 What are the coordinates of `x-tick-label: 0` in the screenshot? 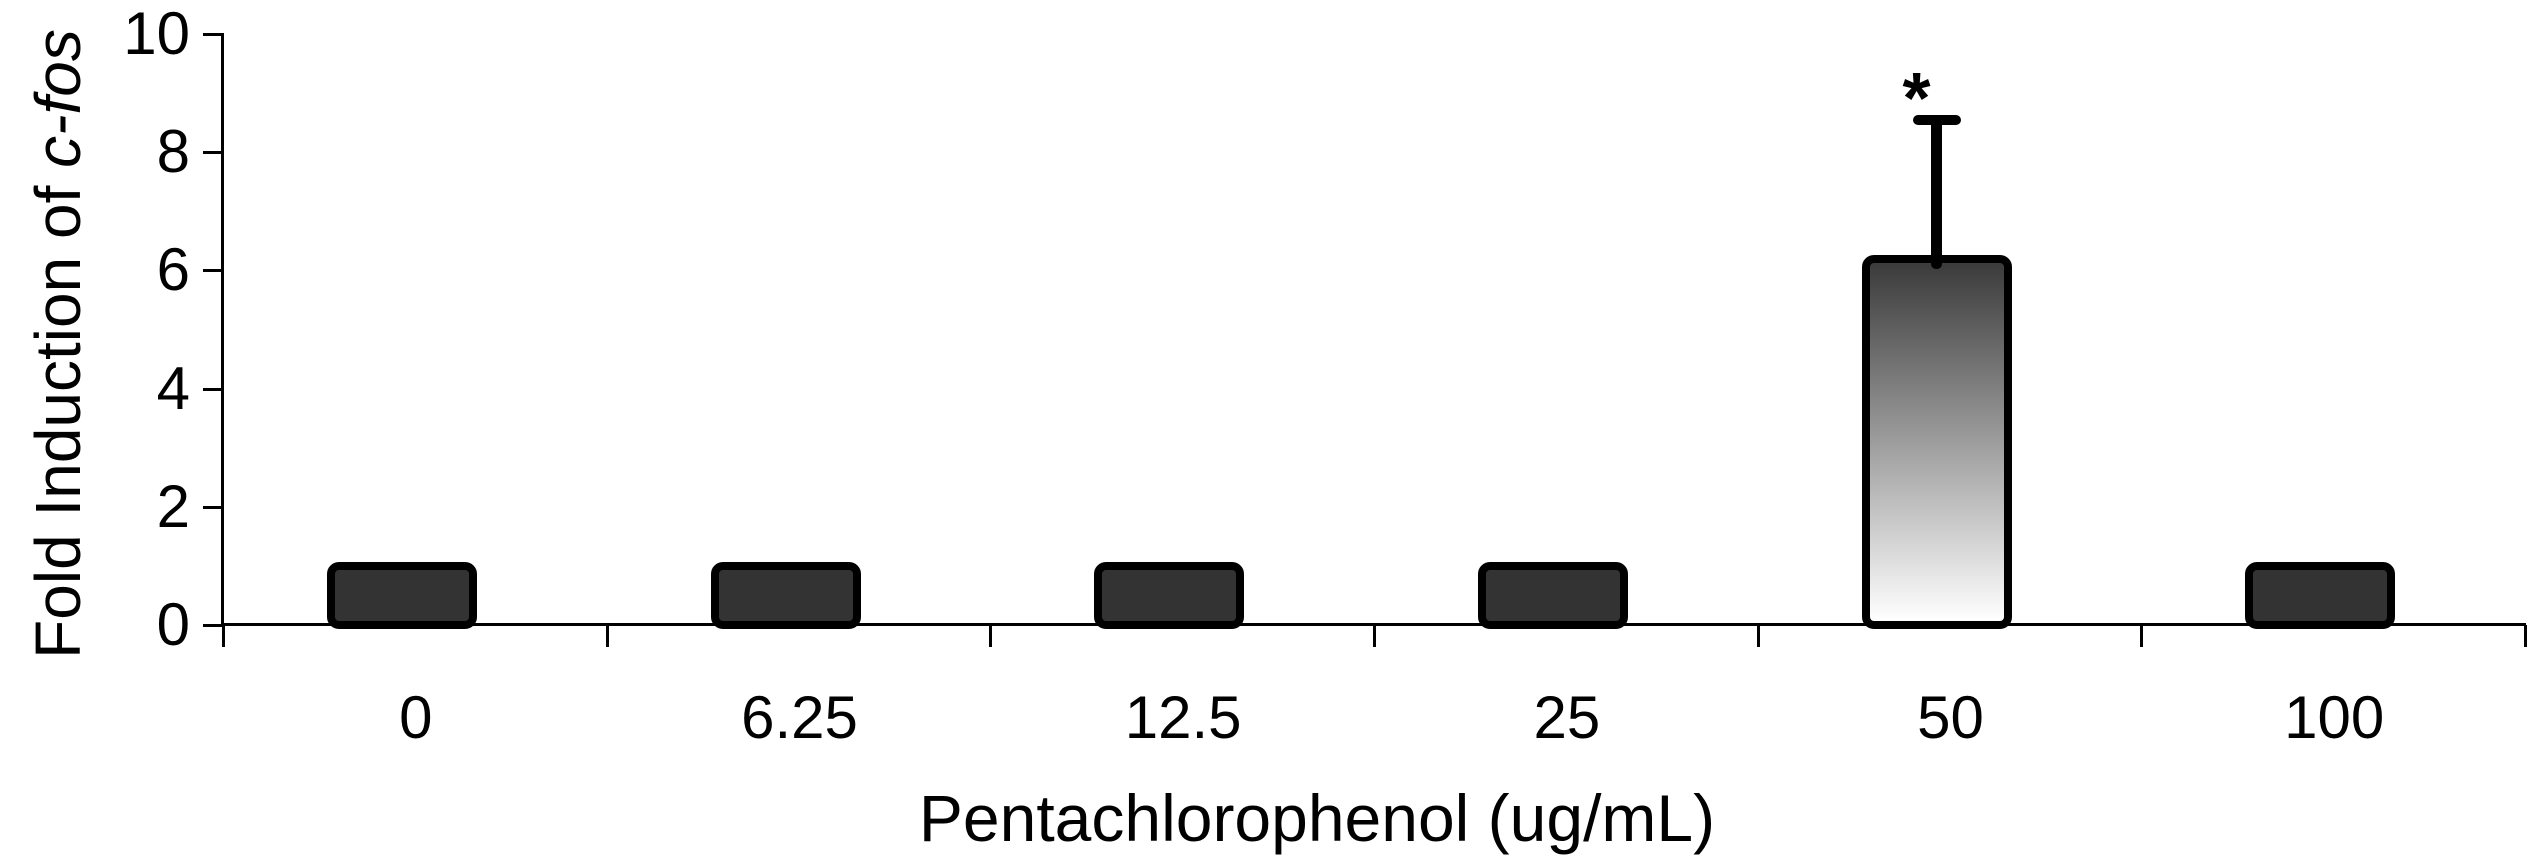 It's located at (416, 717).